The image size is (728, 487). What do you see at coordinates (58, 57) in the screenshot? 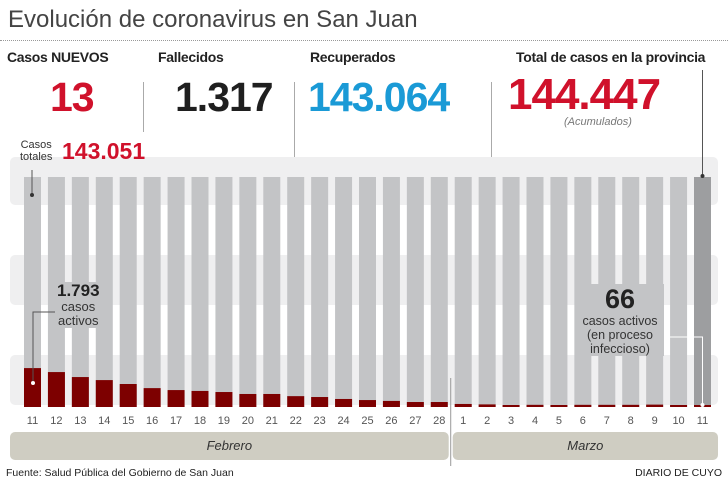
I see `new-cases-label: Casos NUEVOS` at bounding box center [58, 57].